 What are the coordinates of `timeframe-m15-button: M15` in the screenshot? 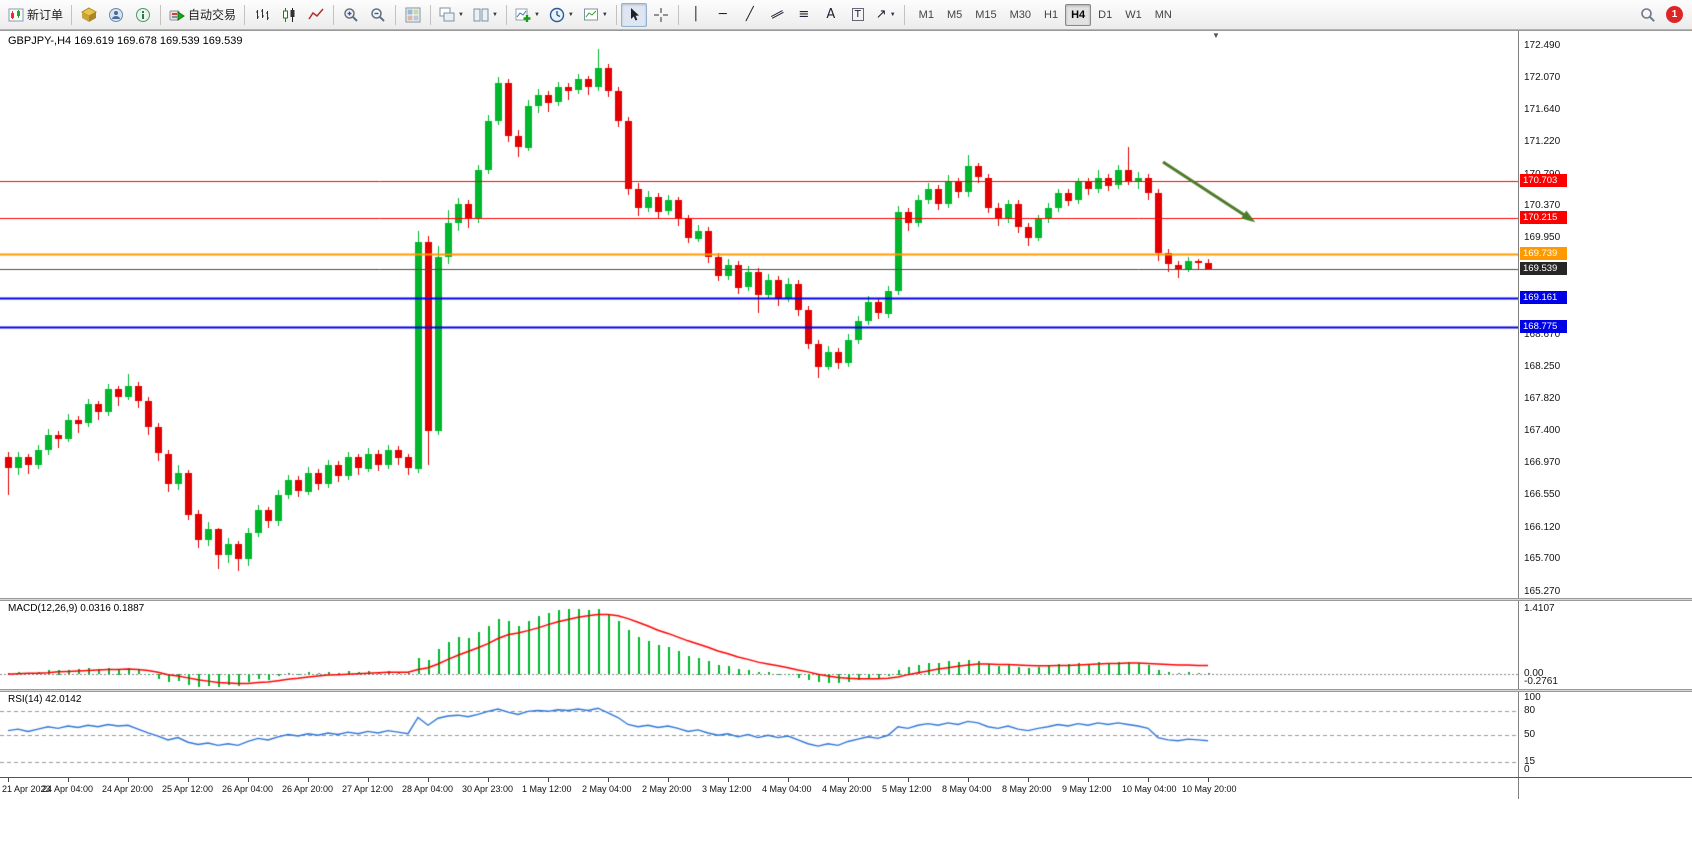 It's located at (985, 15).